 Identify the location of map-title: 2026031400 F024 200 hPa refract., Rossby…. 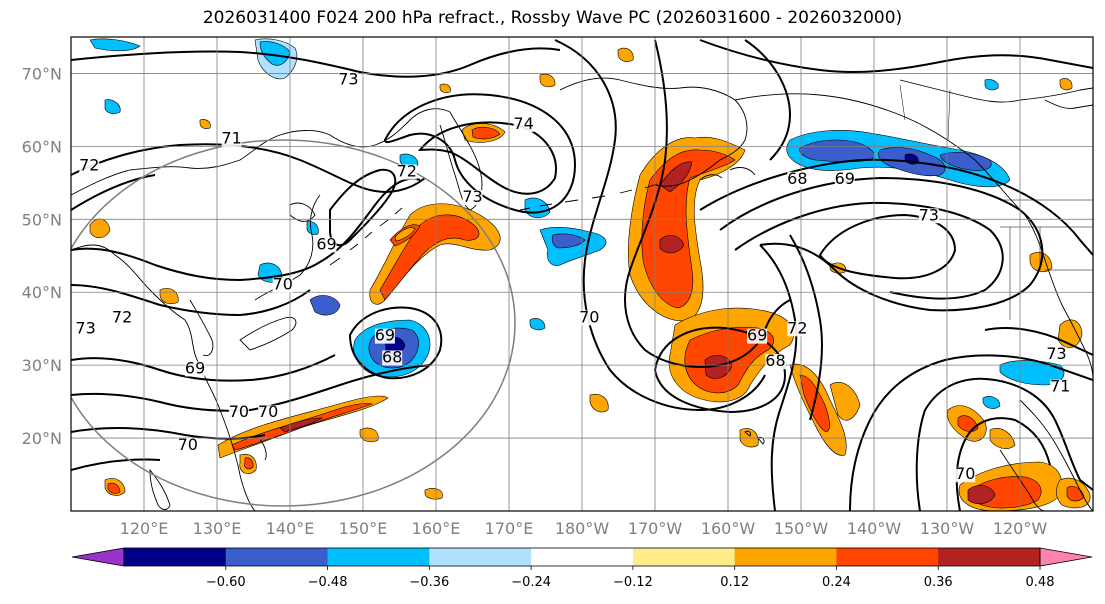
(552, 18).